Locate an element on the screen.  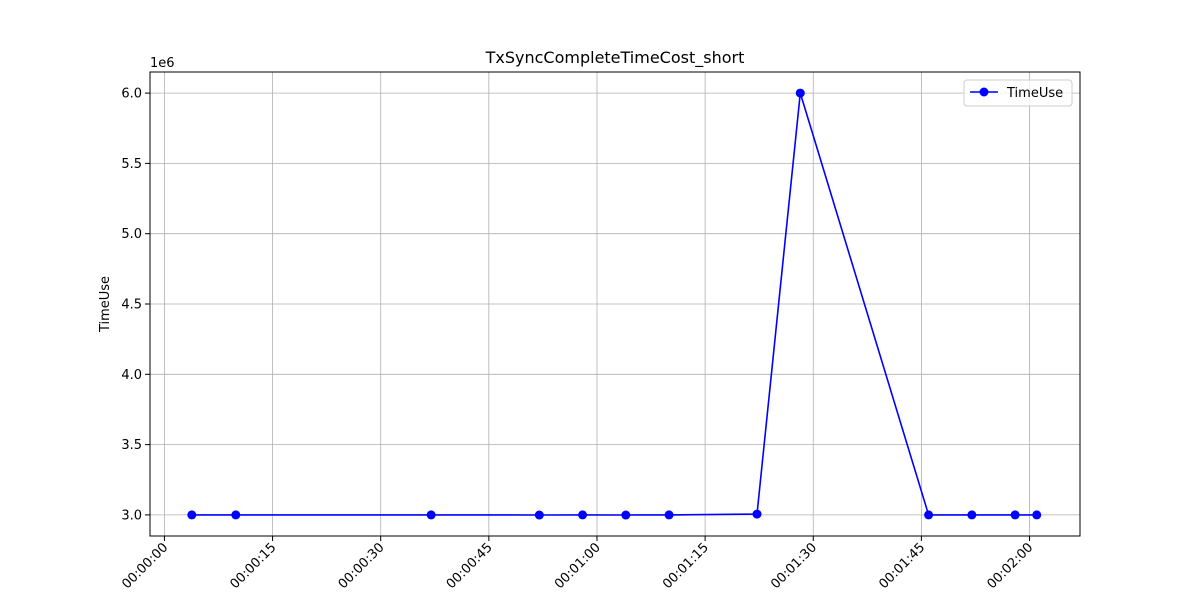
y-tick-label: 3.0 is located at coordinates (131, 515).